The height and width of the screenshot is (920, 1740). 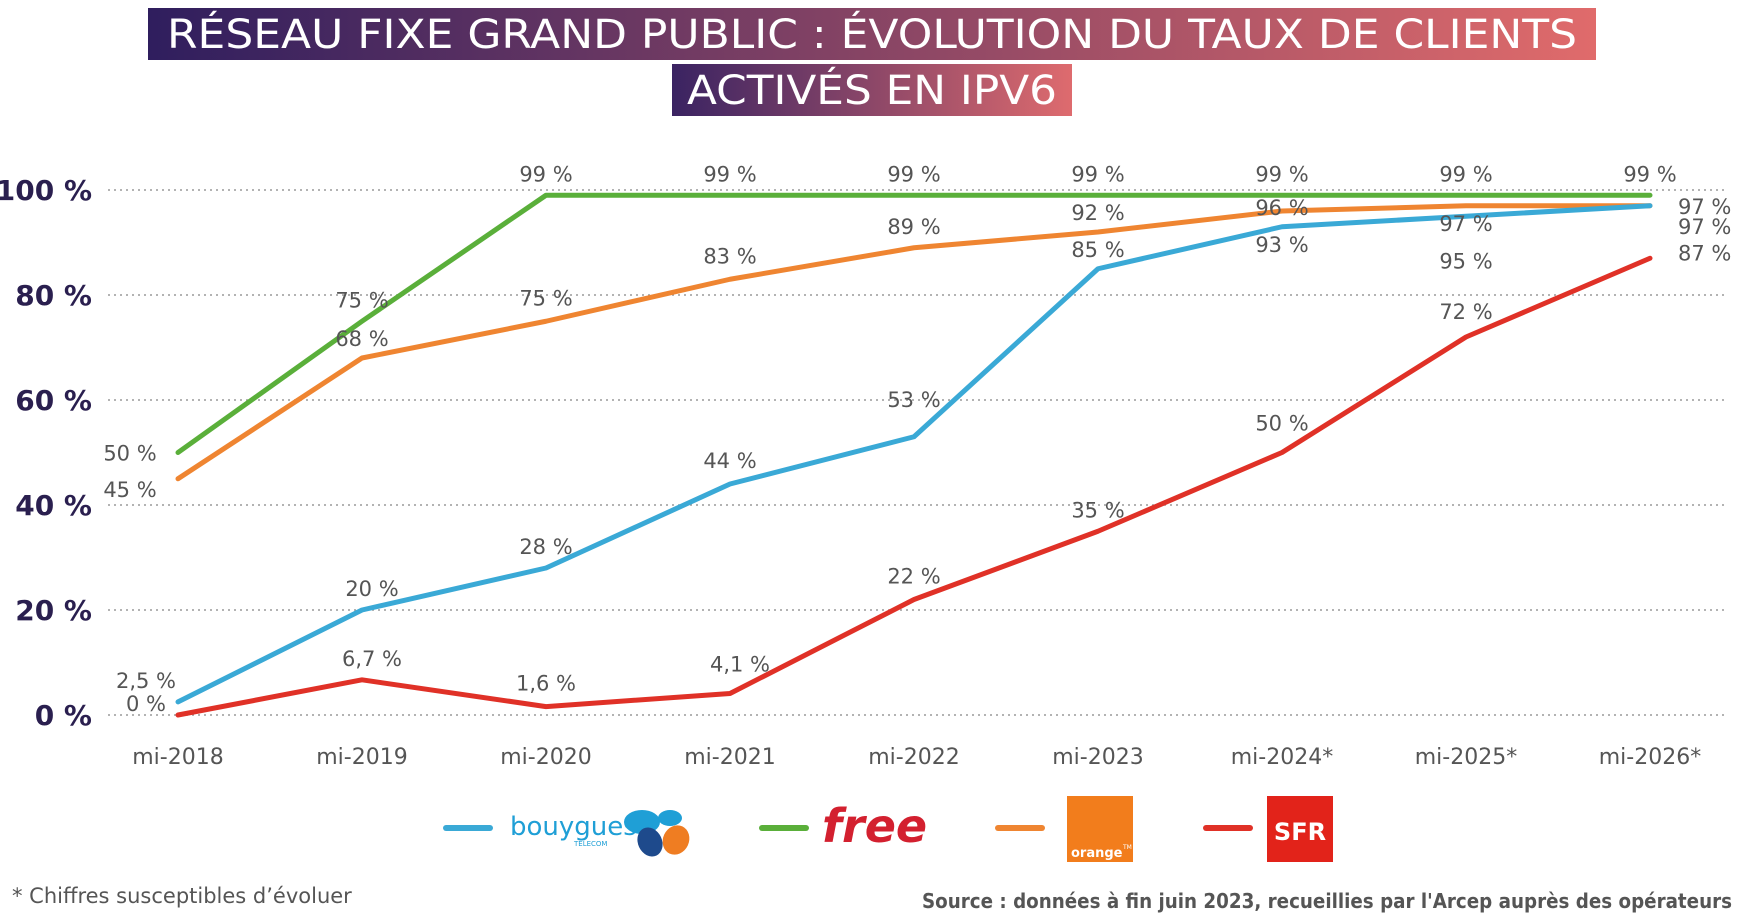 I want to click on data-label-sfr: 22 %, so click(x=913, y=577).